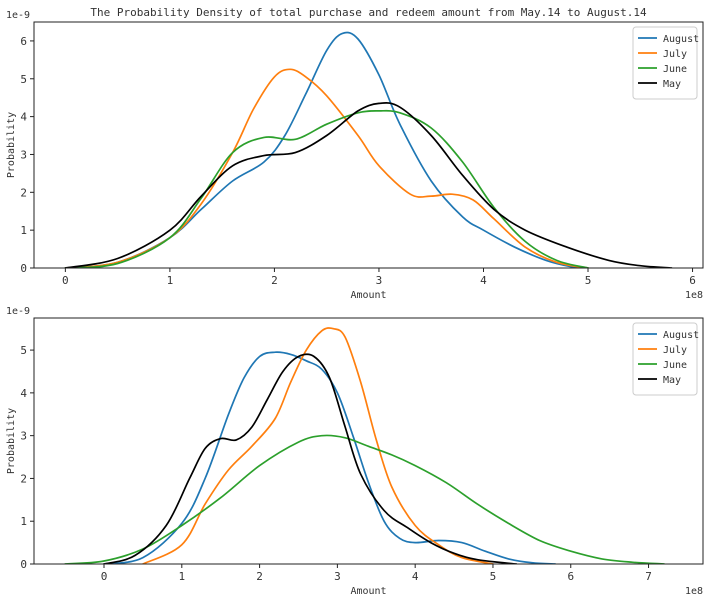  Describe the element at coordinates (23, 41) in the screenshot. I see `y-tick-label: 6` at that location.